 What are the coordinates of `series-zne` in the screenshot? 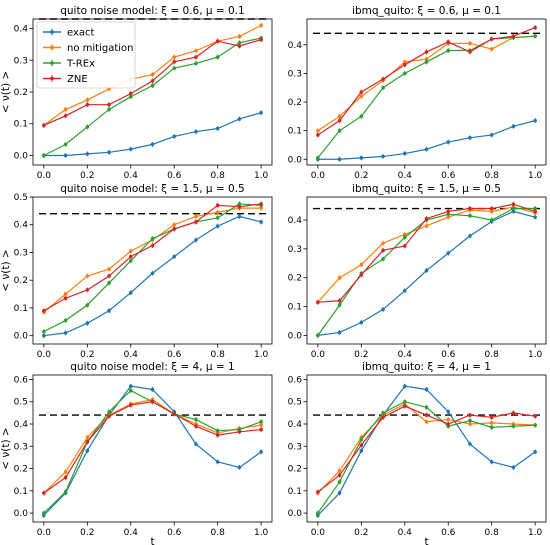 It's located at (426, 81).